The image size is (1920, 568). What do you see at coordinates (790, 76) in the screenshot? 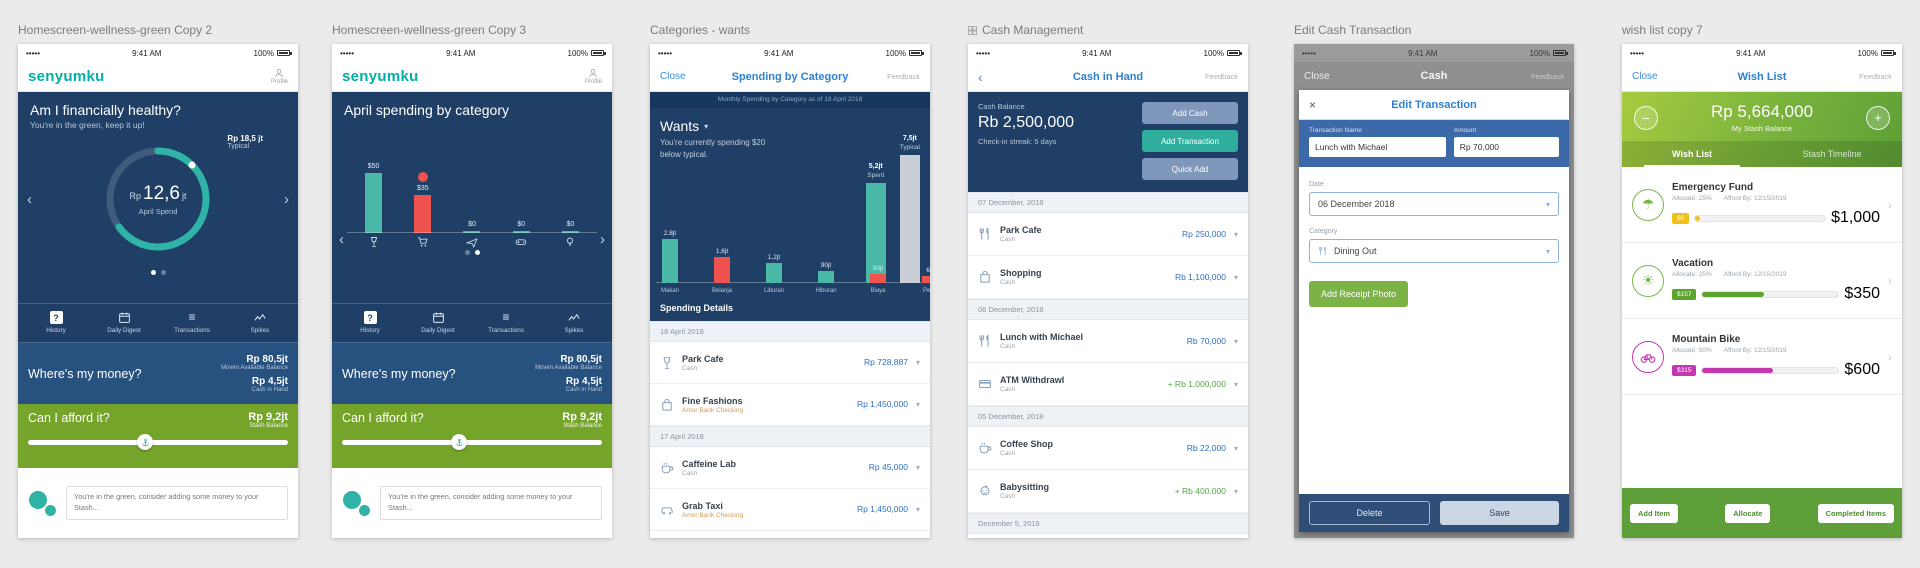
I see `sheet-title: Spending by Category` at bounding box center [790, 76].